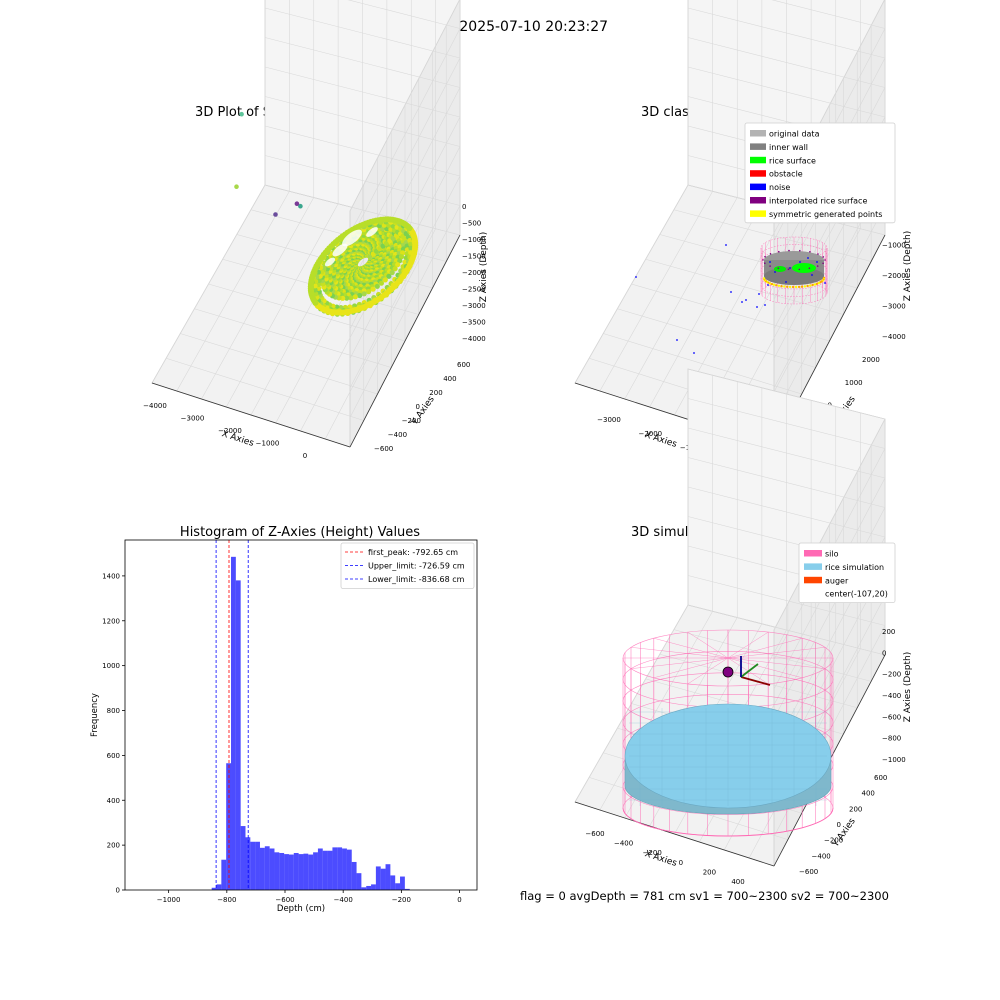 The width and height of the screenshot is (1000, 1000). I want to click on panel1-z-tick-label: −3000, so click(474, 306).